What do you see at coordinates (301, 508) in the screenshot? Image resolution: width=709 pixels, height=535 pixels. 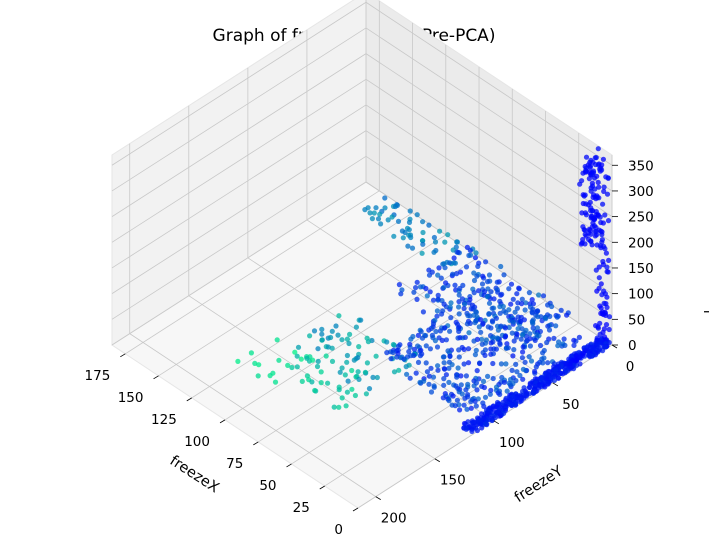 I see `x-tick-label: 25` at bounding box center [301, 508].